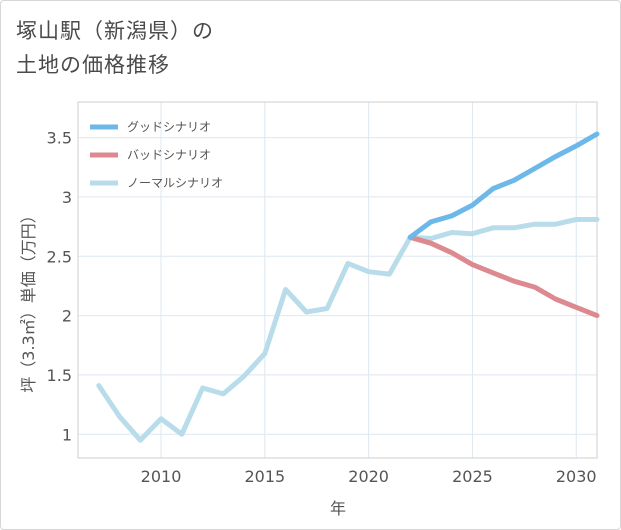 The height and width of the screenshot is (530, 621). What do you see at coordinates (576, 476) in the screenshot?
I see `x-tick-2030: 2030` at bounding box center [576, 476].